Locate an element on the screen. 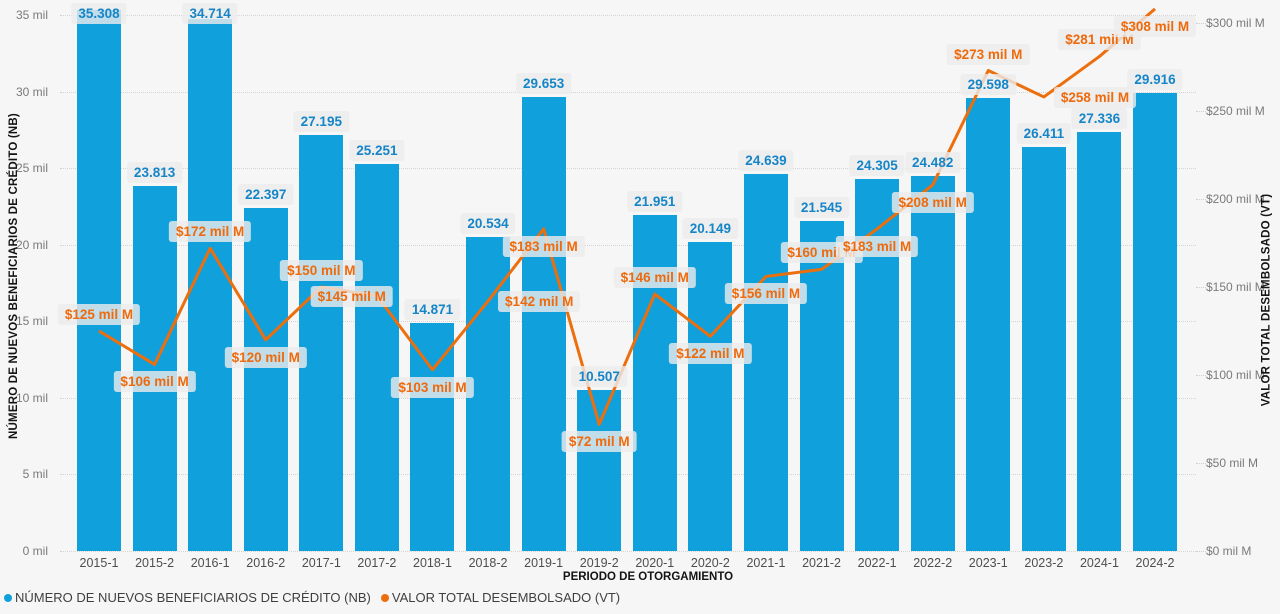 Image resolution: width=1280 pixels, height=614 pixels. x-axis-tick: 2018-1 is located at coordinates (432, 563).